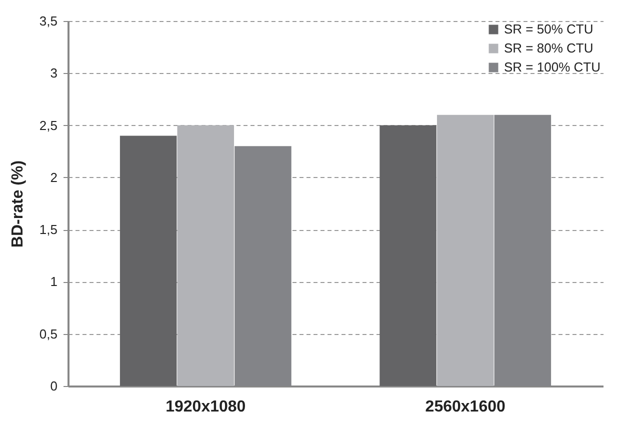 The height and width of the screenshot is (423, 631). Describe the element at coordinates (17, 204) in the screenshot. I see `y-axis-title: BD-rate (%)` at that location.